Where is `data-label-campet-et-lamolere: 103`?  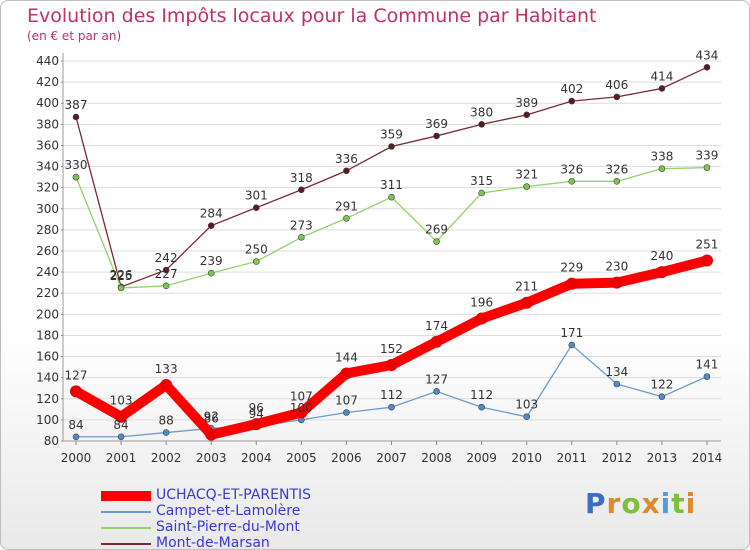
data-label-campet-et-lamolere: 103 is located at coordinates (526, 405).